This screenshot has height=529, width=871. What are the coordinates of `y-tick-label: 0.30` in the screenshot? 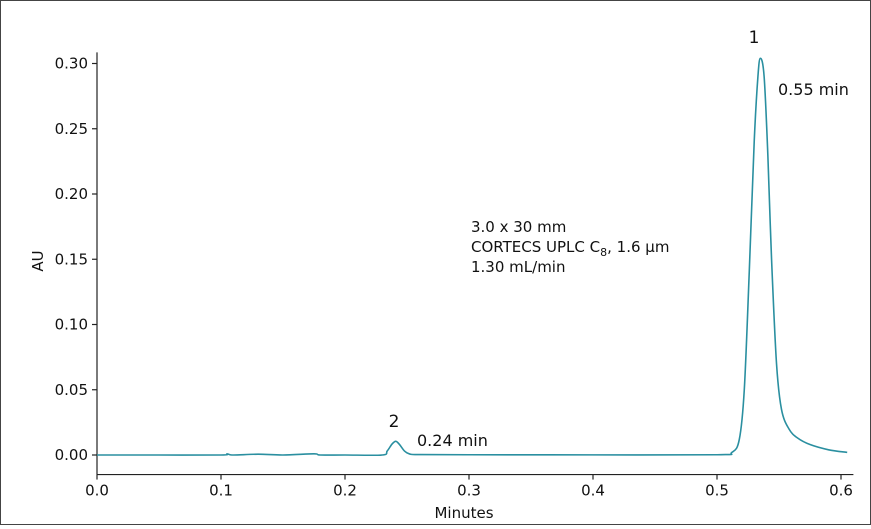 It's located at (71, 64).